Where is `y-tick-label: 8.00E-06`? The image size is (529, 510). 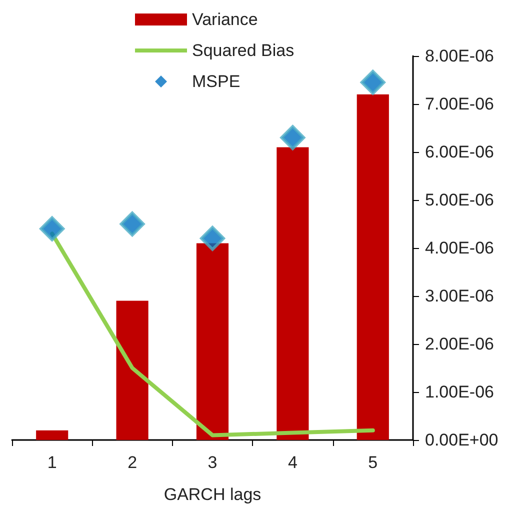
y-tick-label: 8.00E-06 is located at coordinates (459, 56).